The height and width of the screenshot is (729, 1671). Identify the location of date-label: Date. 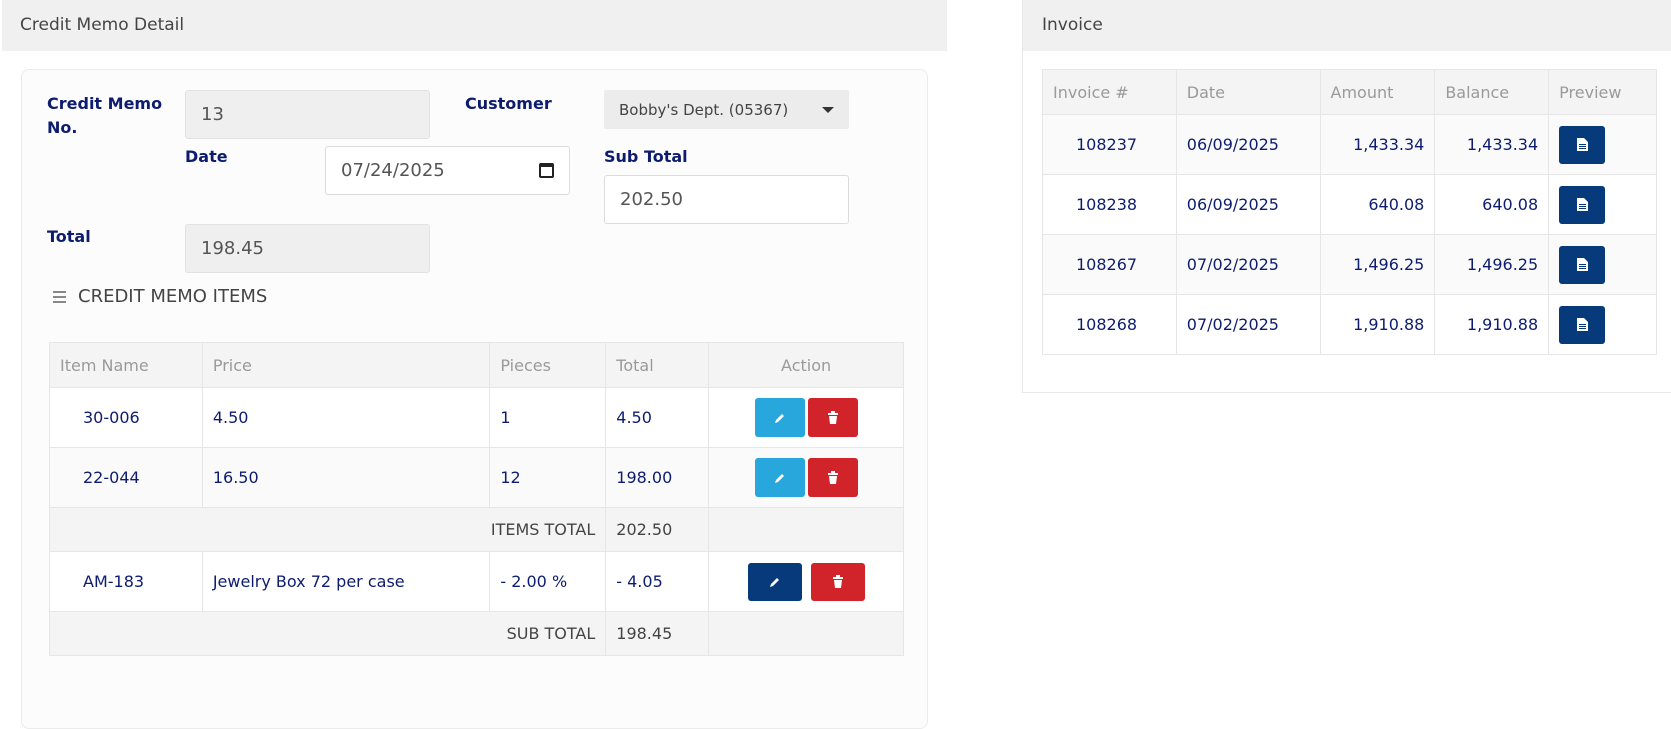
(206, 156).